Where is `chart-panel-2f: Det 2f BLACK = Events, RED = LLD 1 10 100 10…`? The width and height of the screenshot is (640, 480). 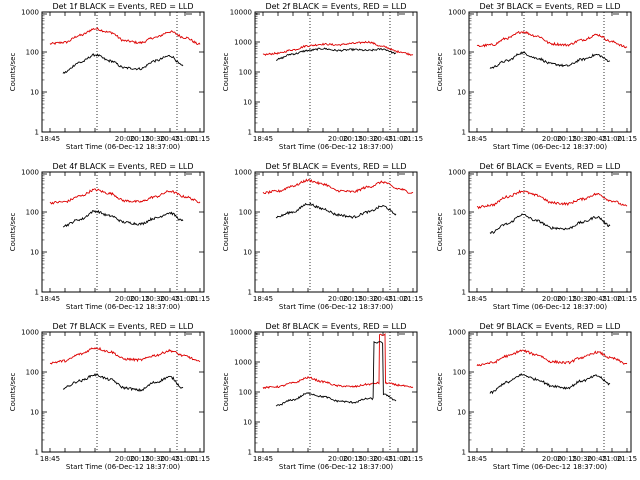
chart-panel-2f: Det 2f BLACK = Events, RED = LLD 1 10 100 10… is located at coordinates (322, 76).